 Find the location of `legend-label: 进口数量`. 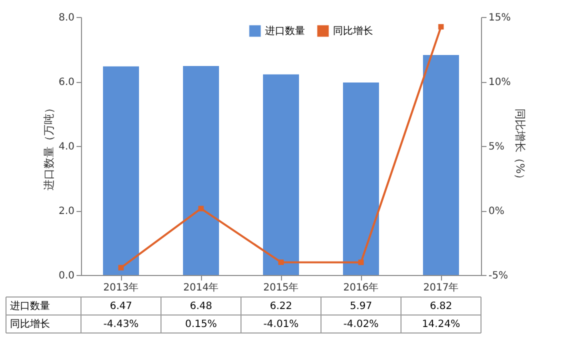

legend-label: 进口数量 is located at coordinates (285, 31).